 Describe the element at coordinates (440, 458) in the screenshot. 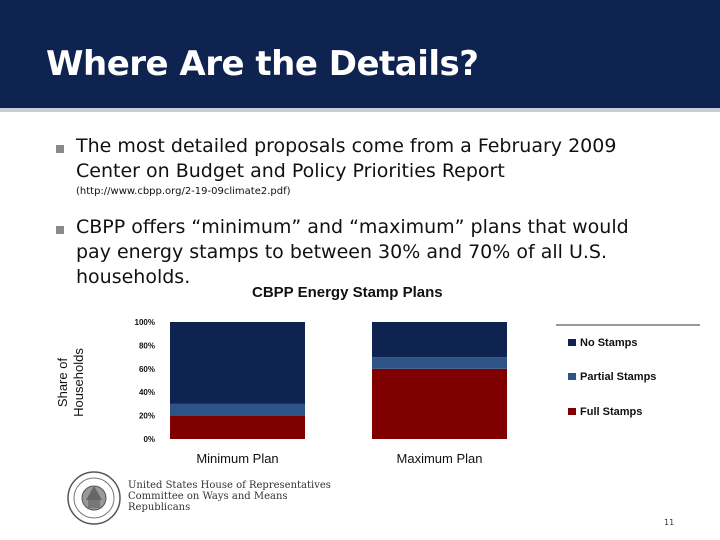

I see `x-tick-label: Maximum Plan` at that location.